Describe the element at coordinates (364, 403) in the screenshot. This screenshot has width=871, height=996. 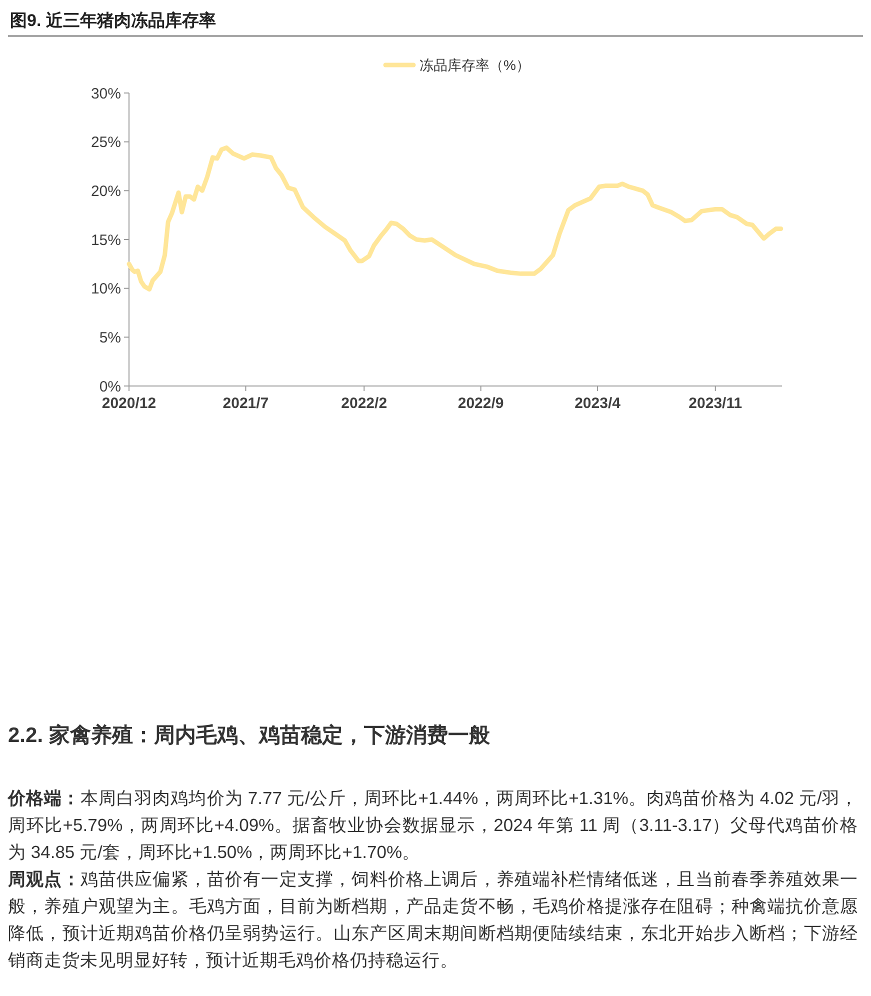
I see `x-tick-label: 2022/2` at that location.